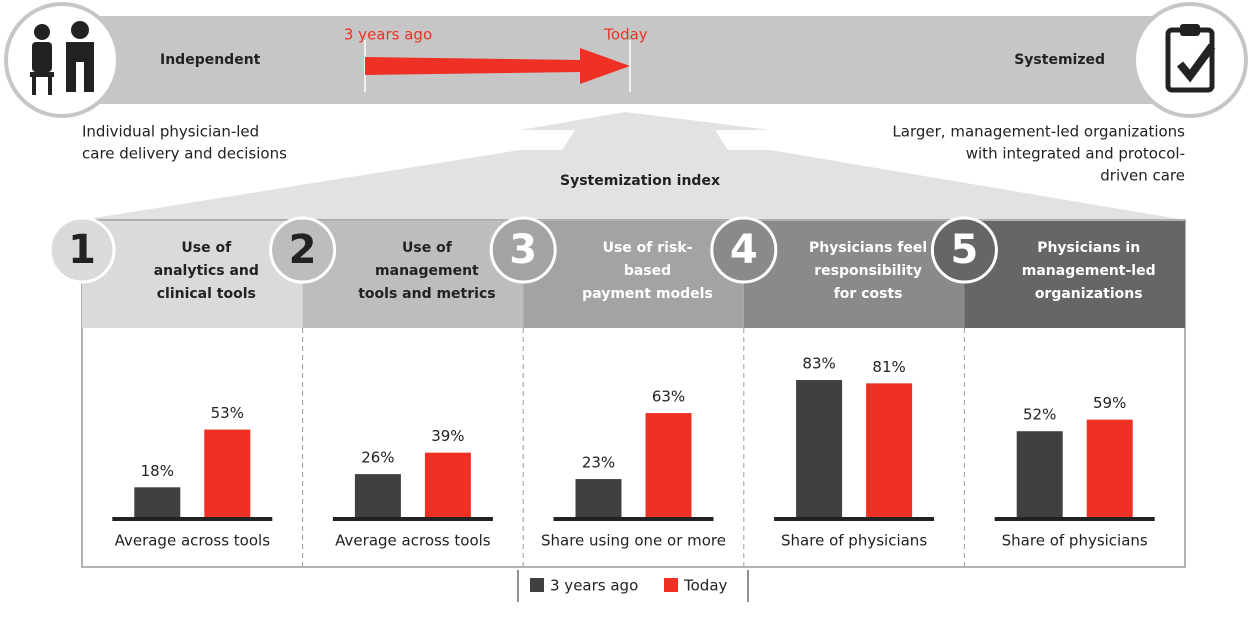 The width and height of the screenshot is (1249, 630). I want to click on value-label: 59%, so click(1109, 403).